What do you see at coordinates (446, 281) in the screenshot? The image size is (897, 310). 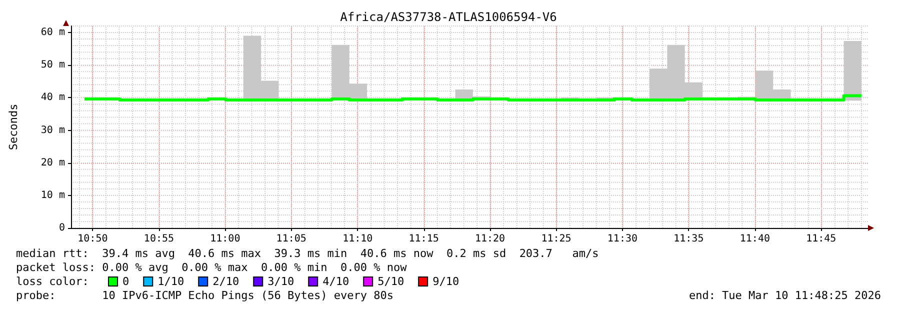 I see `legend-label: 9/10` at bounding box center [446, 281].